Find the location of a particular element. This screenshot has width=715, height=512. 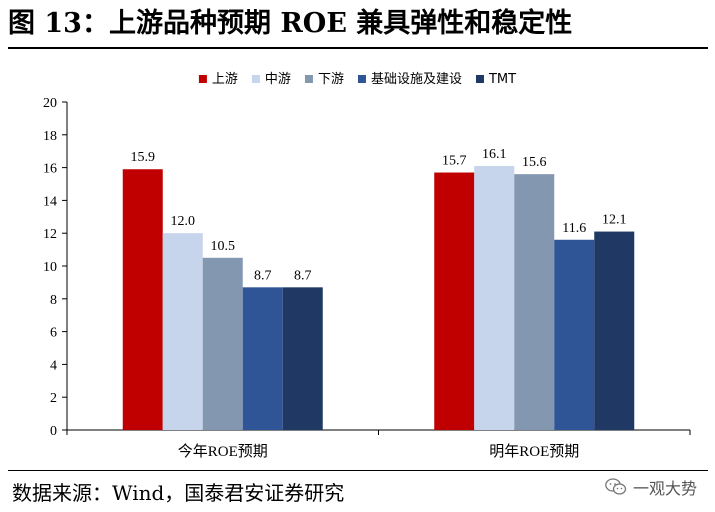

wechat-icon is located at coordinates (616, 486).